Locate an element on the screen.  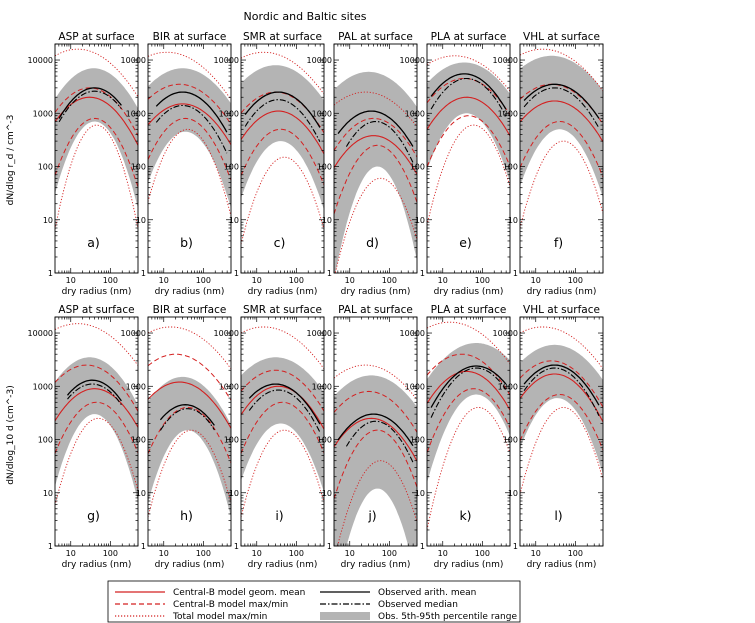
legend-entry-label: Central-B model geom. mean is located at coordinates (239, 593).